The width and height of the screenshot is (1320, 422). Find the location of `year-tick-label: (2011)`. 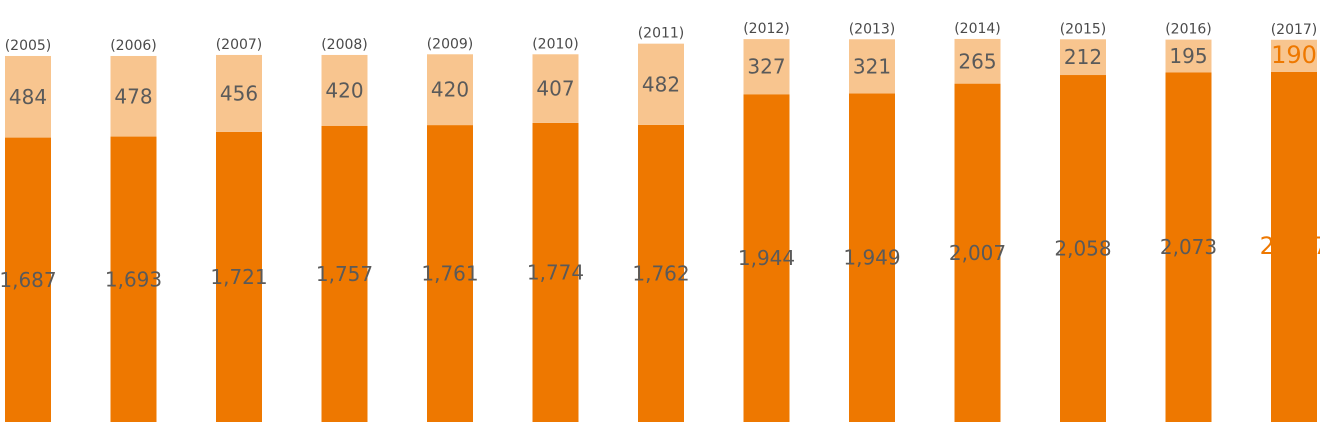

year-tick-label: (2011) is located at coordinates (661, 34).